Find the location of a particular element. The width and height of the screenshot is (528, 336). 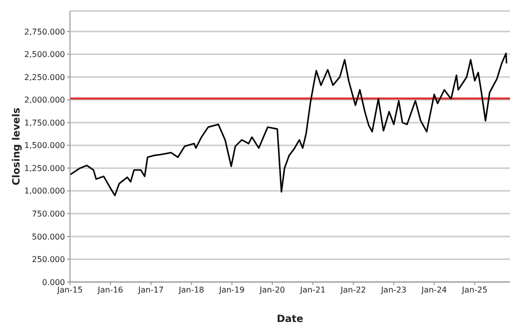

x-tick-label: Jan-18 is located at coordinates (191, 290).